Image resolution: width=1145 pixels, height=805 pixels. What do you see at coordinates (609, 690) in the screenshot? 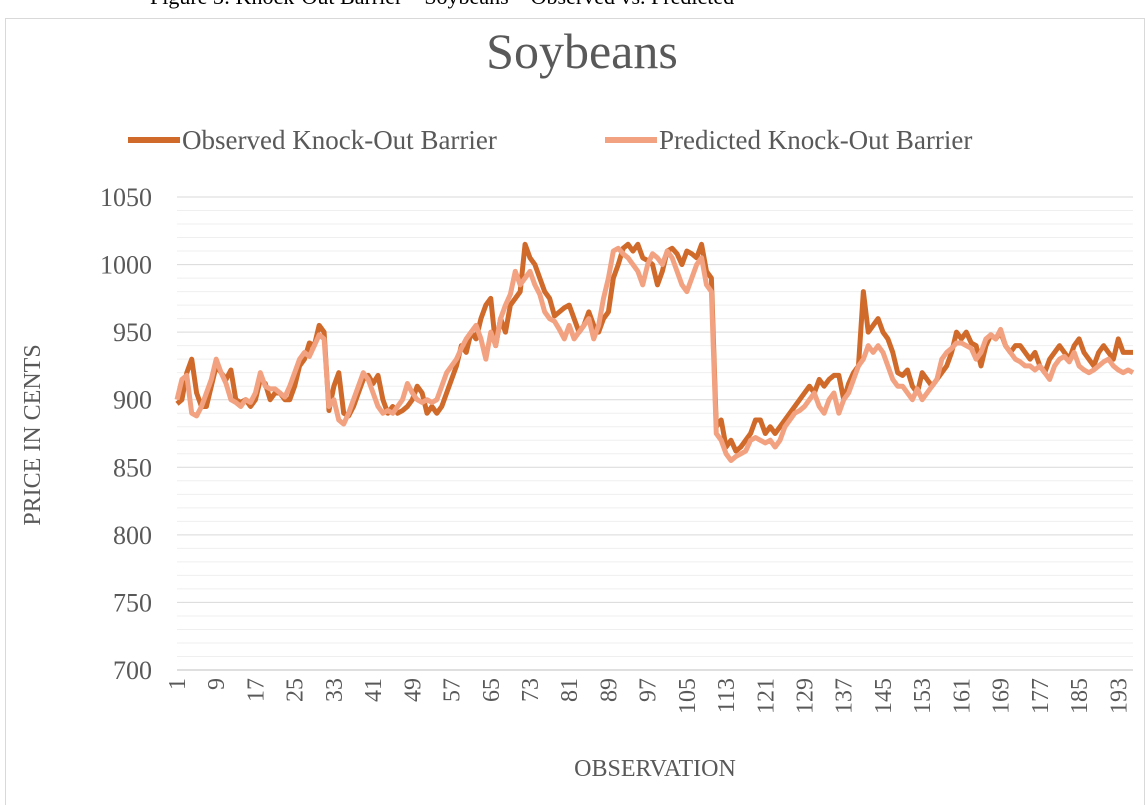
I see `x-tick-label: 89` at bounding box center [609, 690].